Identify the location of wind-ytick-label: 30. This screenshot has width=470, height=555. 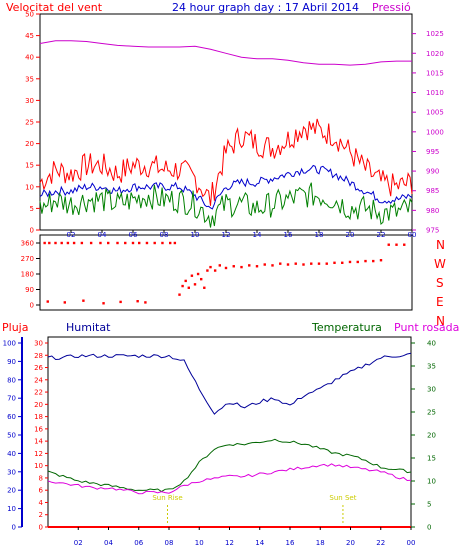
(29, 101).